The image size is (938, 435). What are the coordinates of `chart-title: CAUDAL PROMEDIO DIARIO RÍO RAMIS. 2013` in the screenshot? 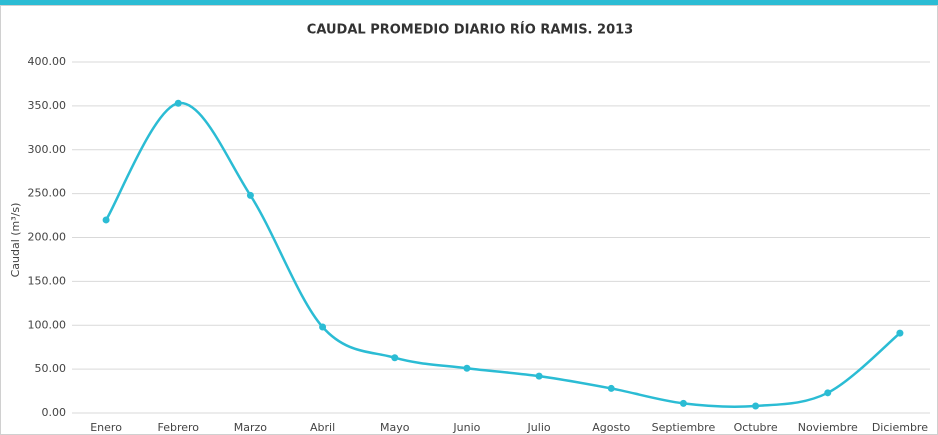 It's located at (470, 30).